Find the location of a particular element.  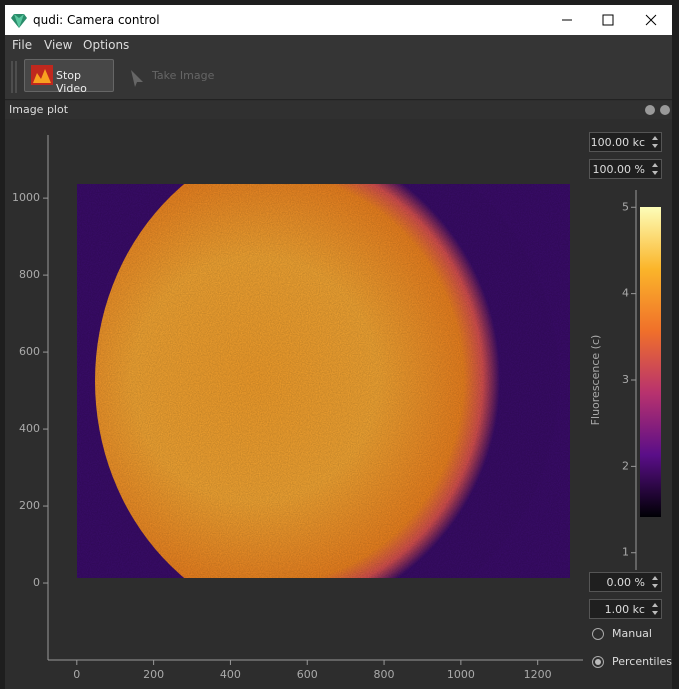

title-bar: qudi: Camera control is located at coordinates (338, 20).